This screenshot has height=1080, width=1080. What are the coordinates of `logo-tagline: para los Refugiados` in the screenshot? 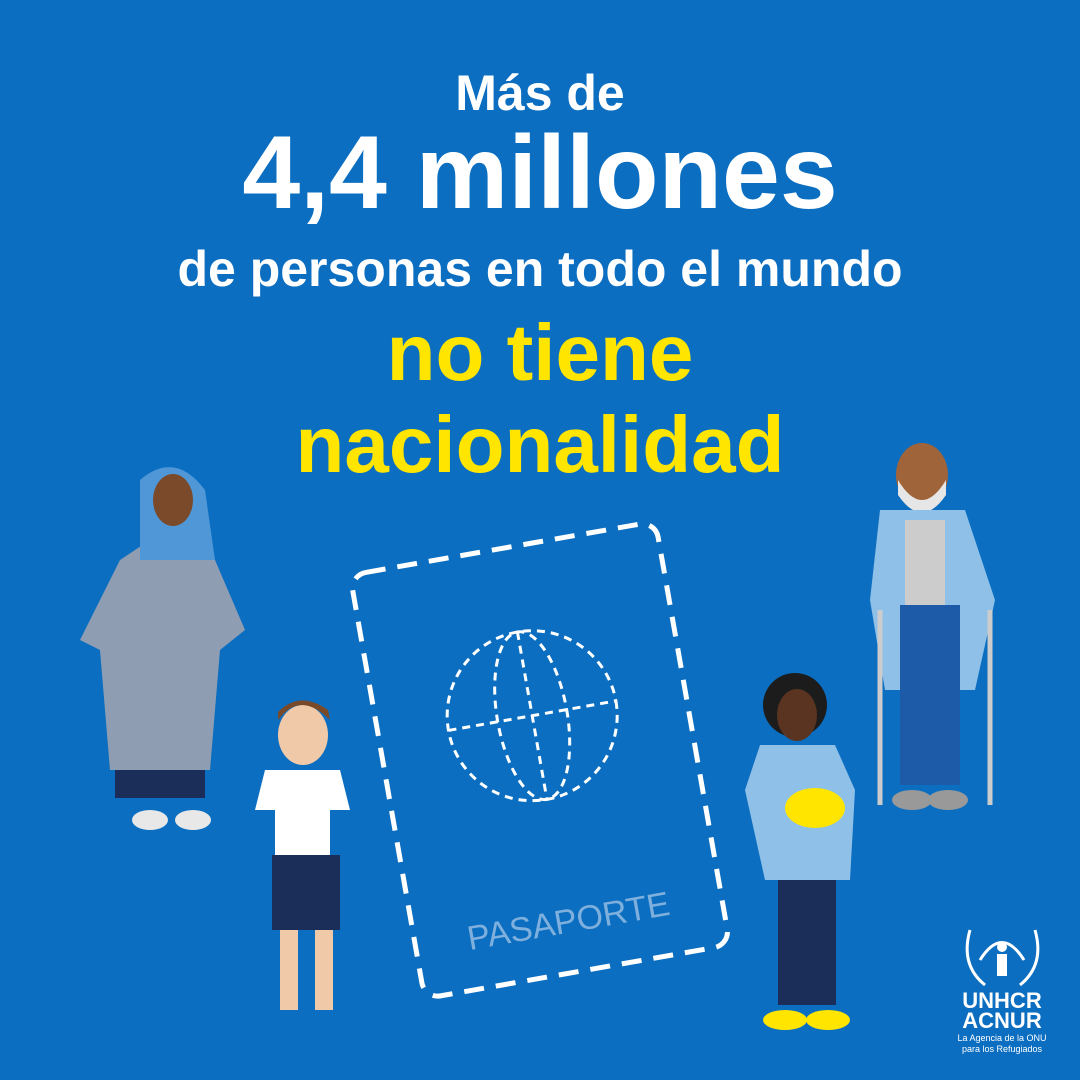 It's located at (1002, 1049).